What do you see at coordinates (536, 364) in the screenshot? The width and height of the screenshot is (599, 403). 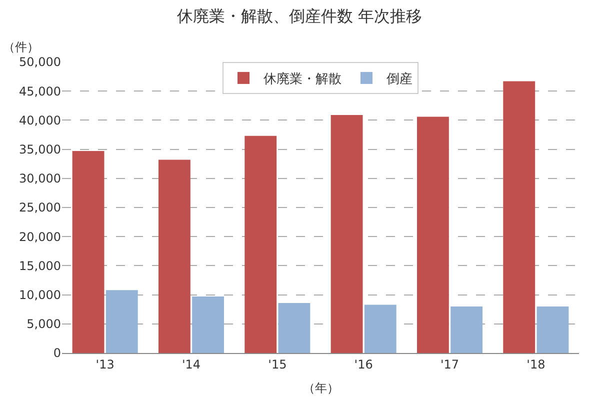 I see `x-tick-label: '18` at bounding box center [536, 364].